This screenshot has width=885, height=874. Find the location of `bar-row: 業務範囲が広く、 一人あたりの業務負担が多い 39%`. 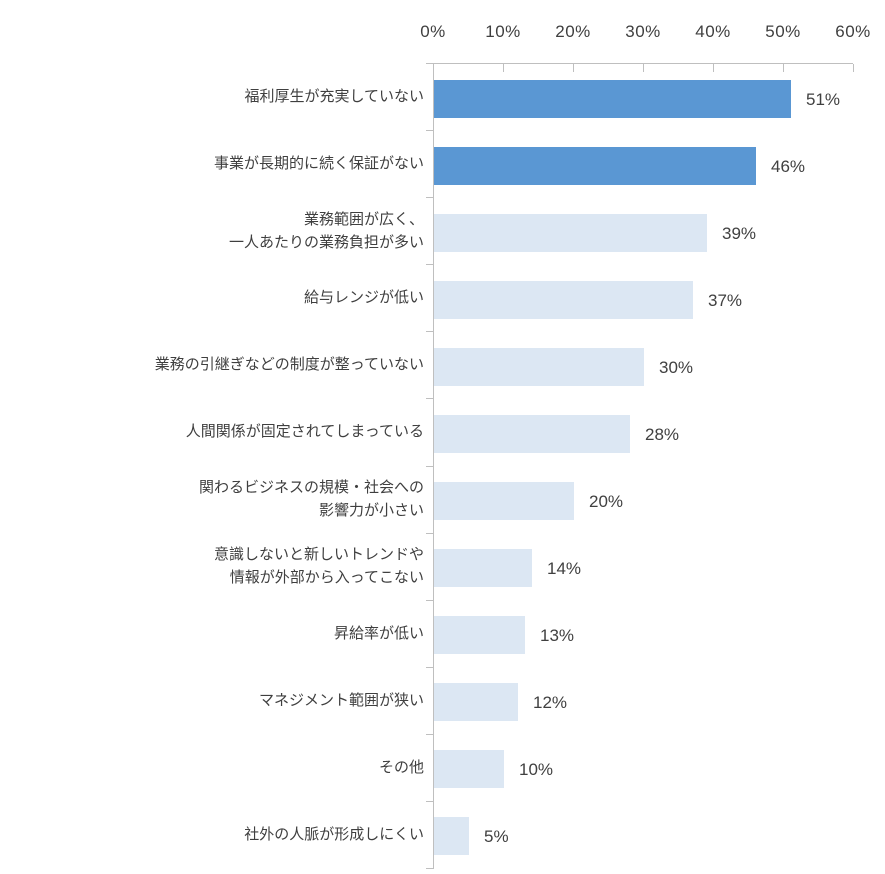

bar-row: 業務範囲が広く、 一人あたりの業務負担が多い 39% is located at coordinates (442, 230).